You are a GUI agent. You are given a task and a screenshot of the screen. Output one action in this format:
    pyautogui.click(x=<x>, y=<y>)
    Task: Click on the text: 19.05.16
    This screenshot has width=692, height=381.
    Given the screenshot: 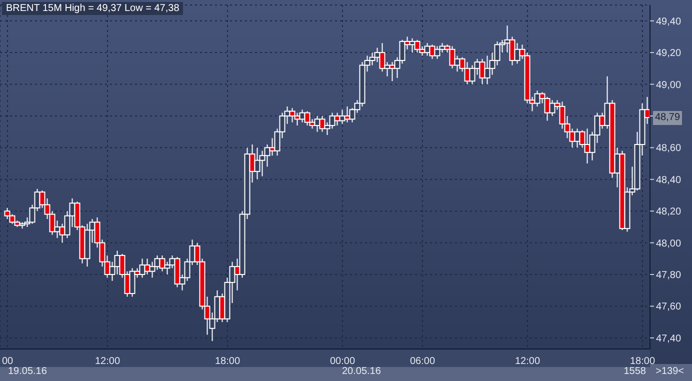 What is the action you would take?
    pyautogui.click(x=27, y=372)
    